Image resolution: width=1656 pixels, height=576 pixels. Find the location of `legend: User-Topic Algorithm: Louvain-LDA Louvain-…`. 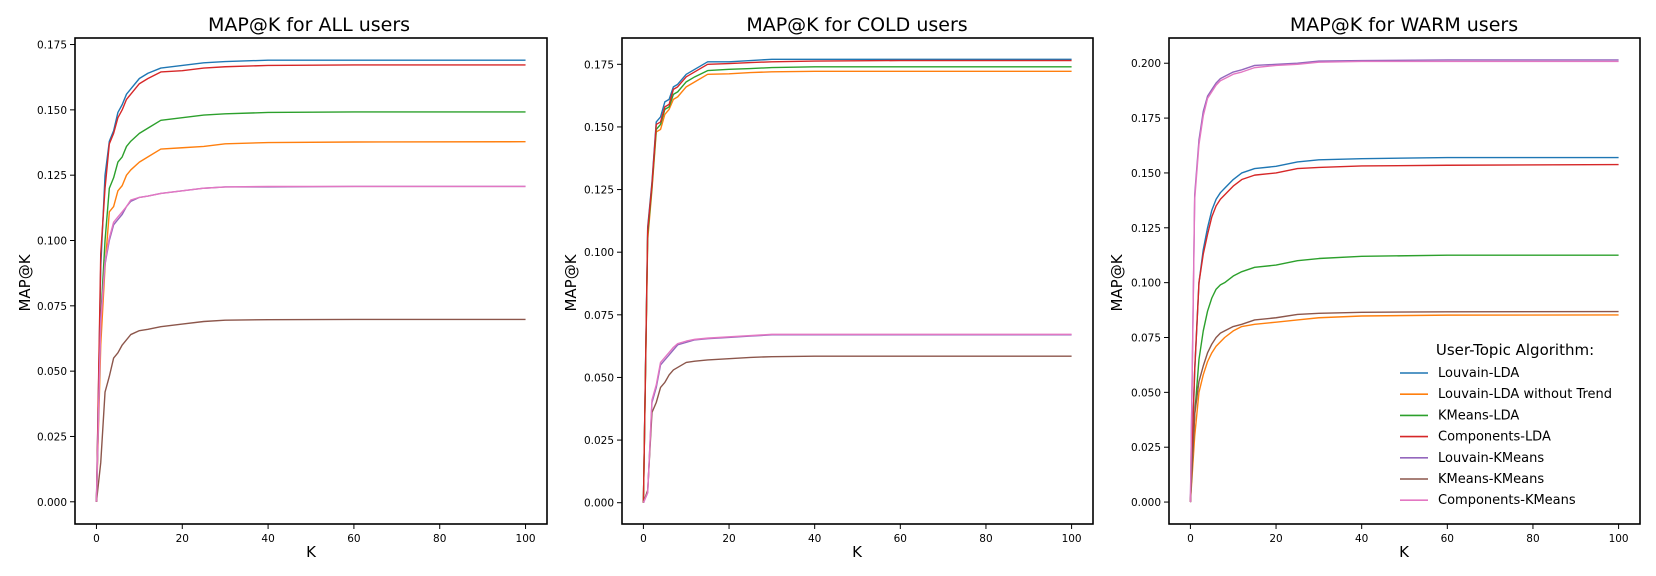

legend: User-Topic Algorithm: Louvain-LDA Louvain-… is located at coordinates (1506, 424).